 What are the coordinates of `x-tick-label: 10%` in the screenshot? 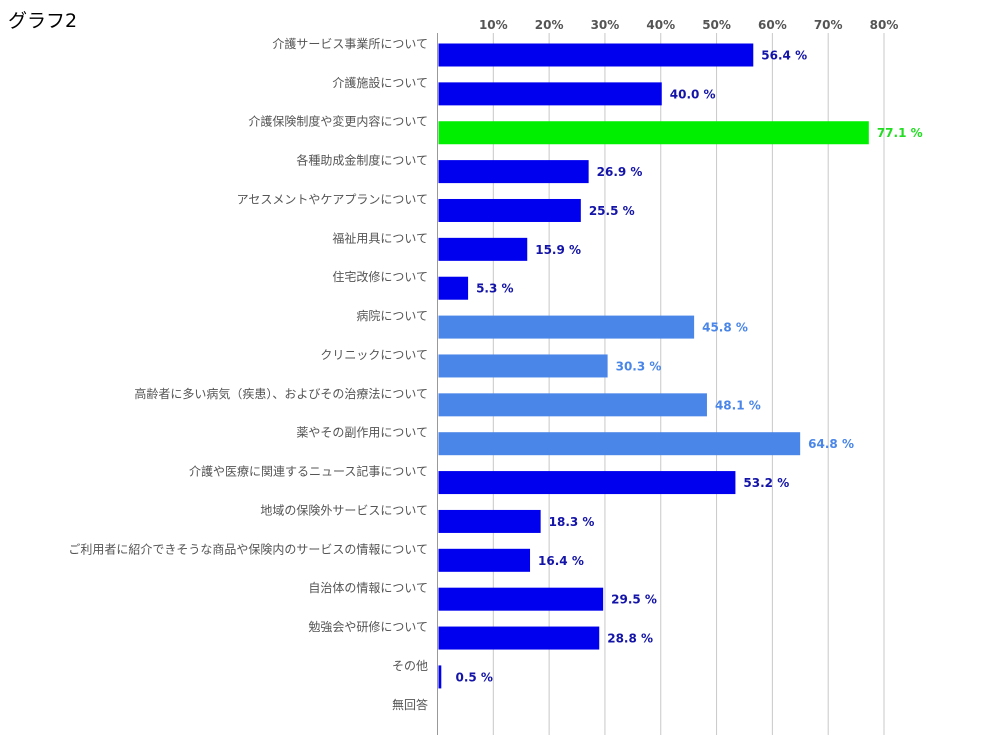 It's located at (493, 25).